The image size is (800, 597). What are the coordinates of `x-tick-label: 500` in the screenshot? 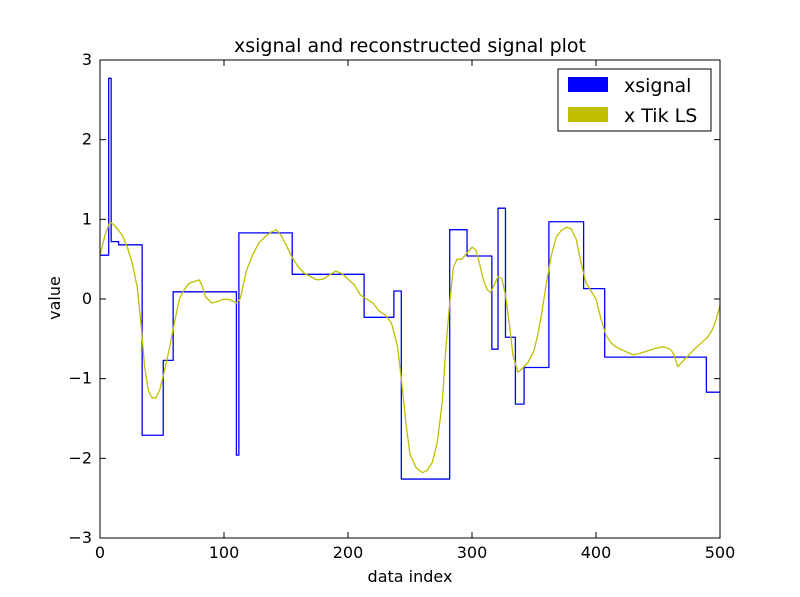 It's located at (720, 552).